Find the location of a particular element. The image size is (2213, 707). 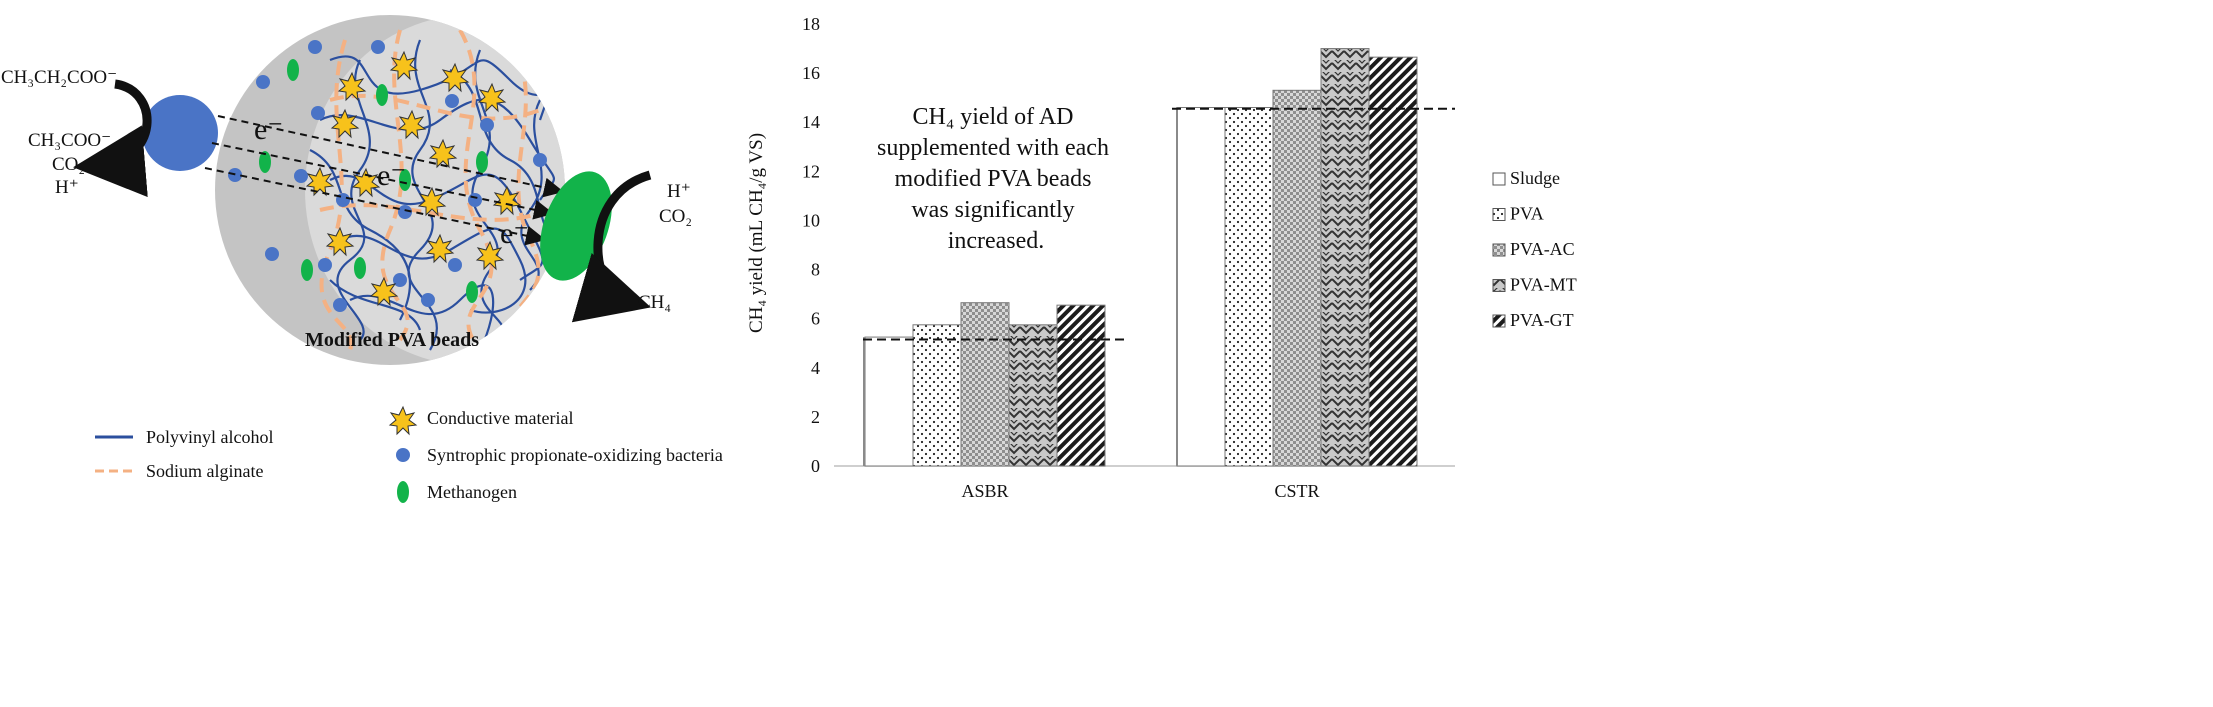

y-tick-label: 16 is located at coordinates (811, 73).